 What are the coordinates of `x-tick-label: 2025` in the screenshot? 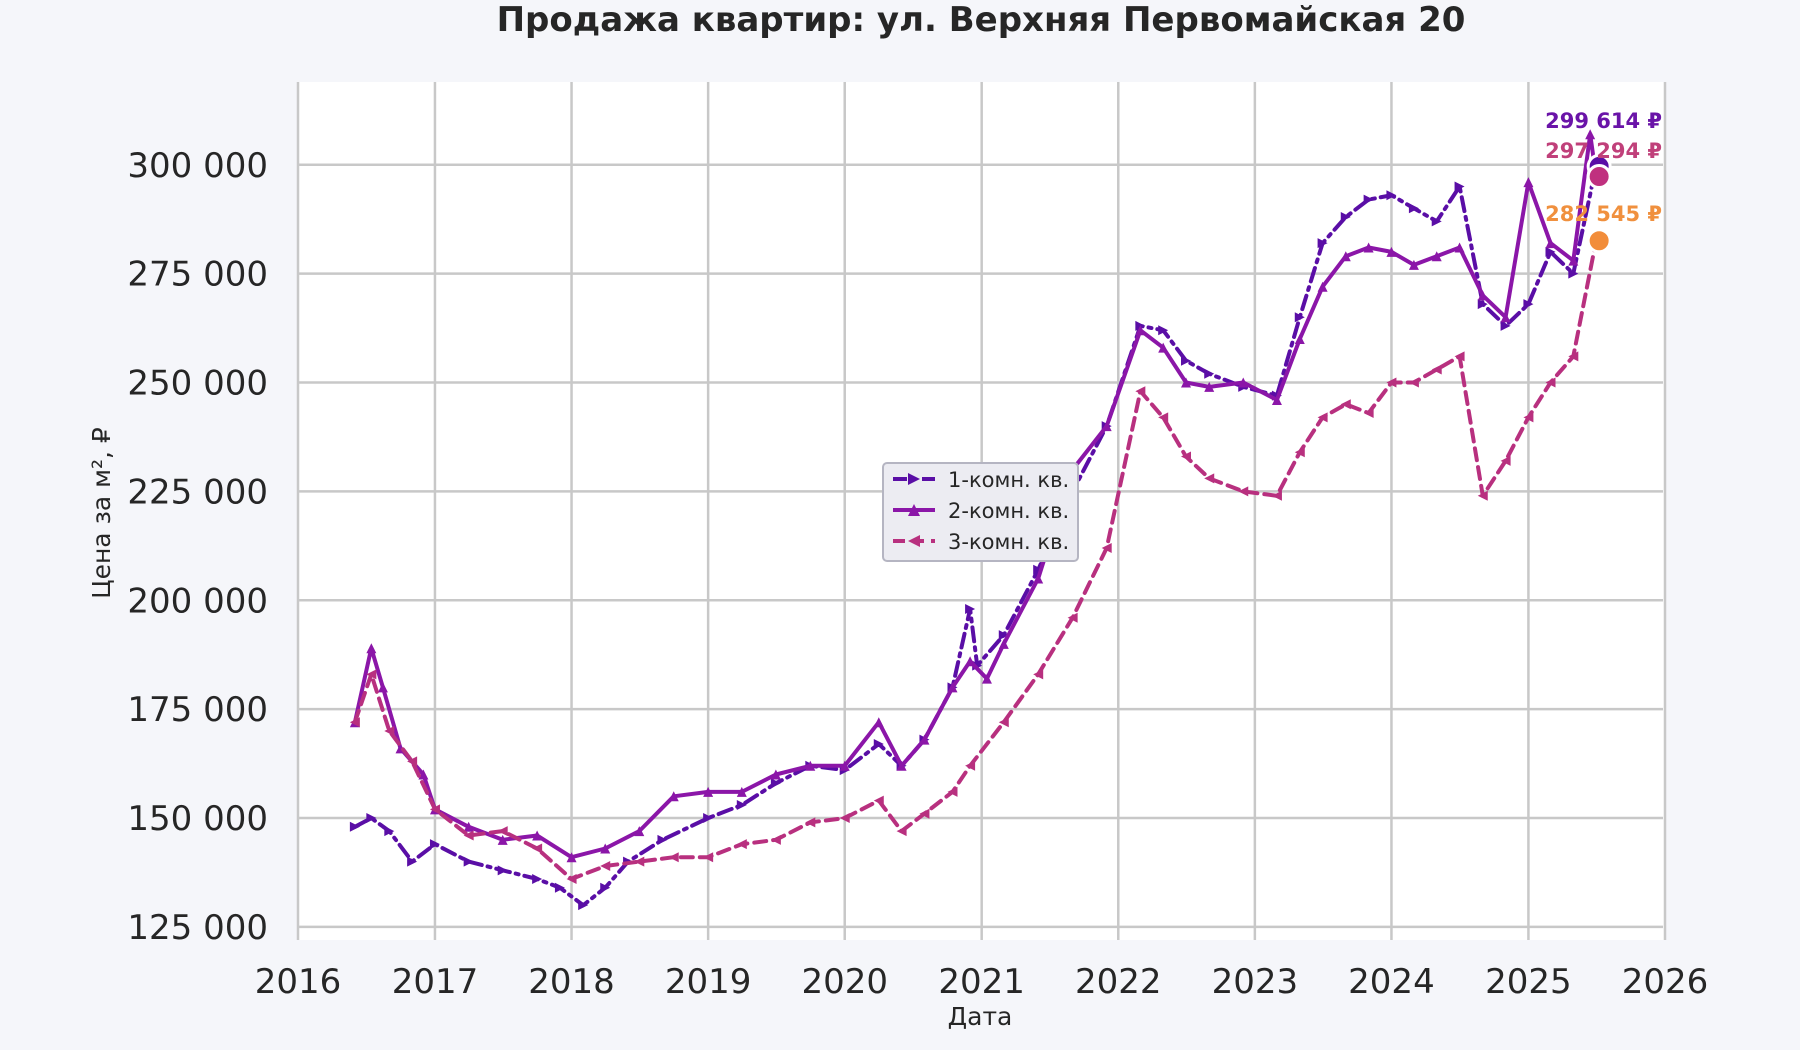 It's located at (1528, 982).